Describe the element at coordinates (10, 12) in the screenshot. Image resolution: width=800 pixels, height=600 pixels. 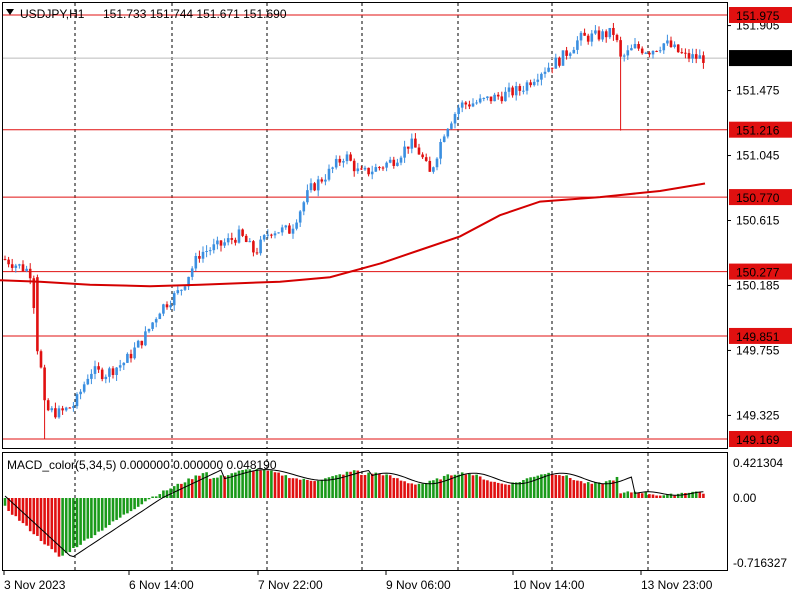
I see `triangle-down-icon` at that location.